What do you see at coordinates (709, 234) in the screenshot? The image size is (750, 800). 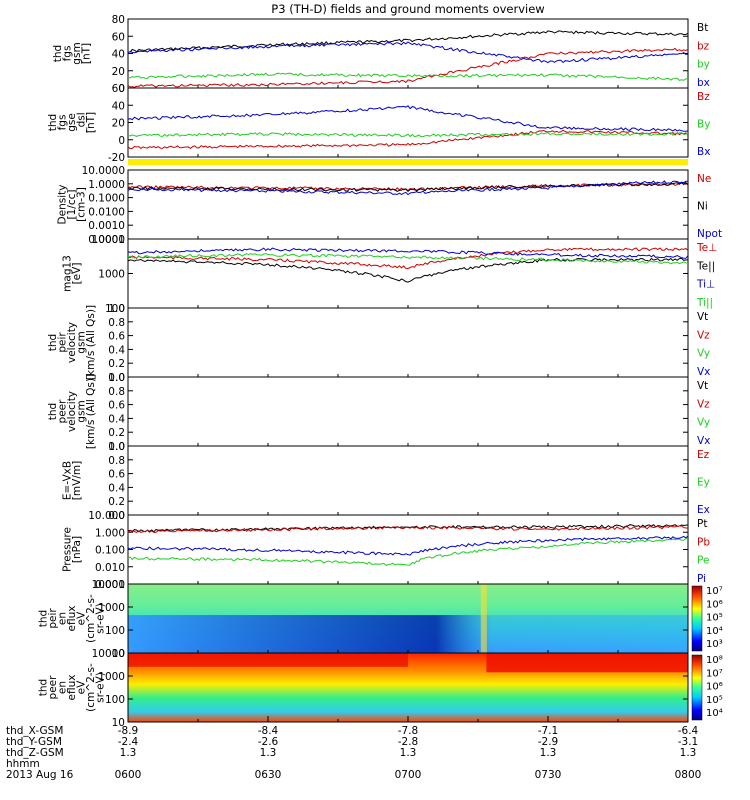 I see `legend-Npot: Npot` at bounding box center [709, 234].